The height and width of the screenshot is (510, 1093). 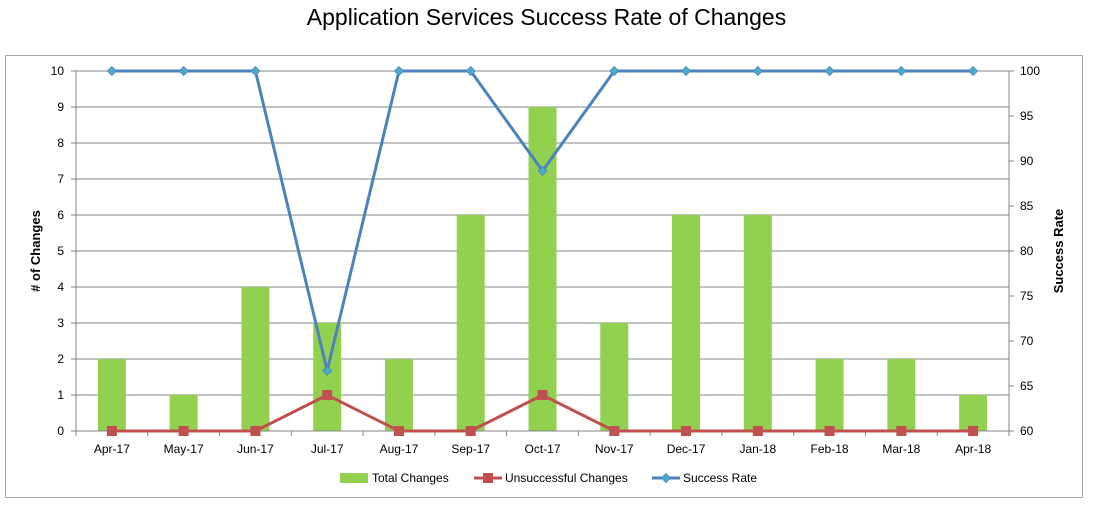 What do you see at coordinates (1027, 161) in the screenshot?
I see `y2-tick-label: 90` at bounding box center [1027, 161].